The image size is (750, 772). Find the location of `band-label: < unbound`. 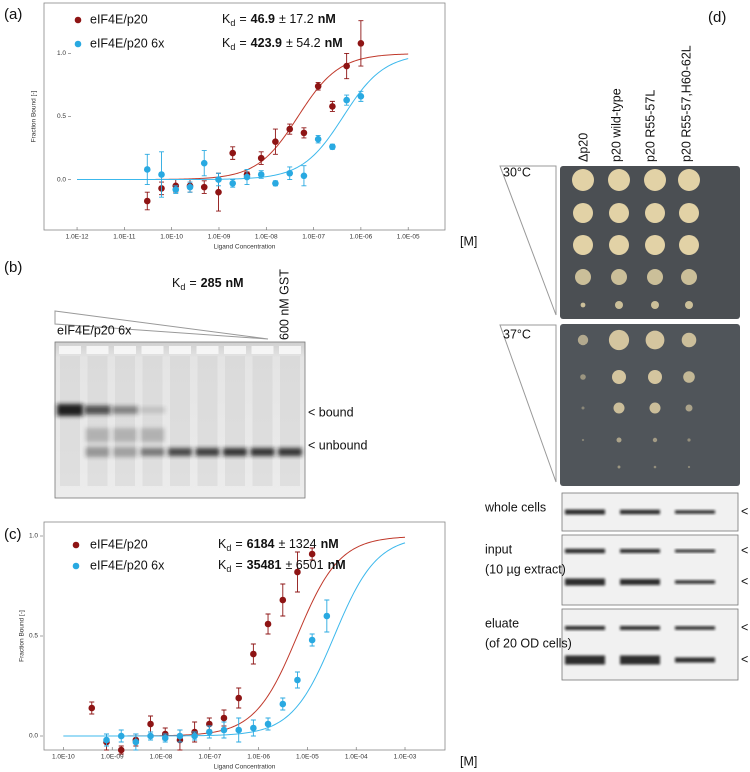

band-label: < unbound is located at coordinates (337, 445).